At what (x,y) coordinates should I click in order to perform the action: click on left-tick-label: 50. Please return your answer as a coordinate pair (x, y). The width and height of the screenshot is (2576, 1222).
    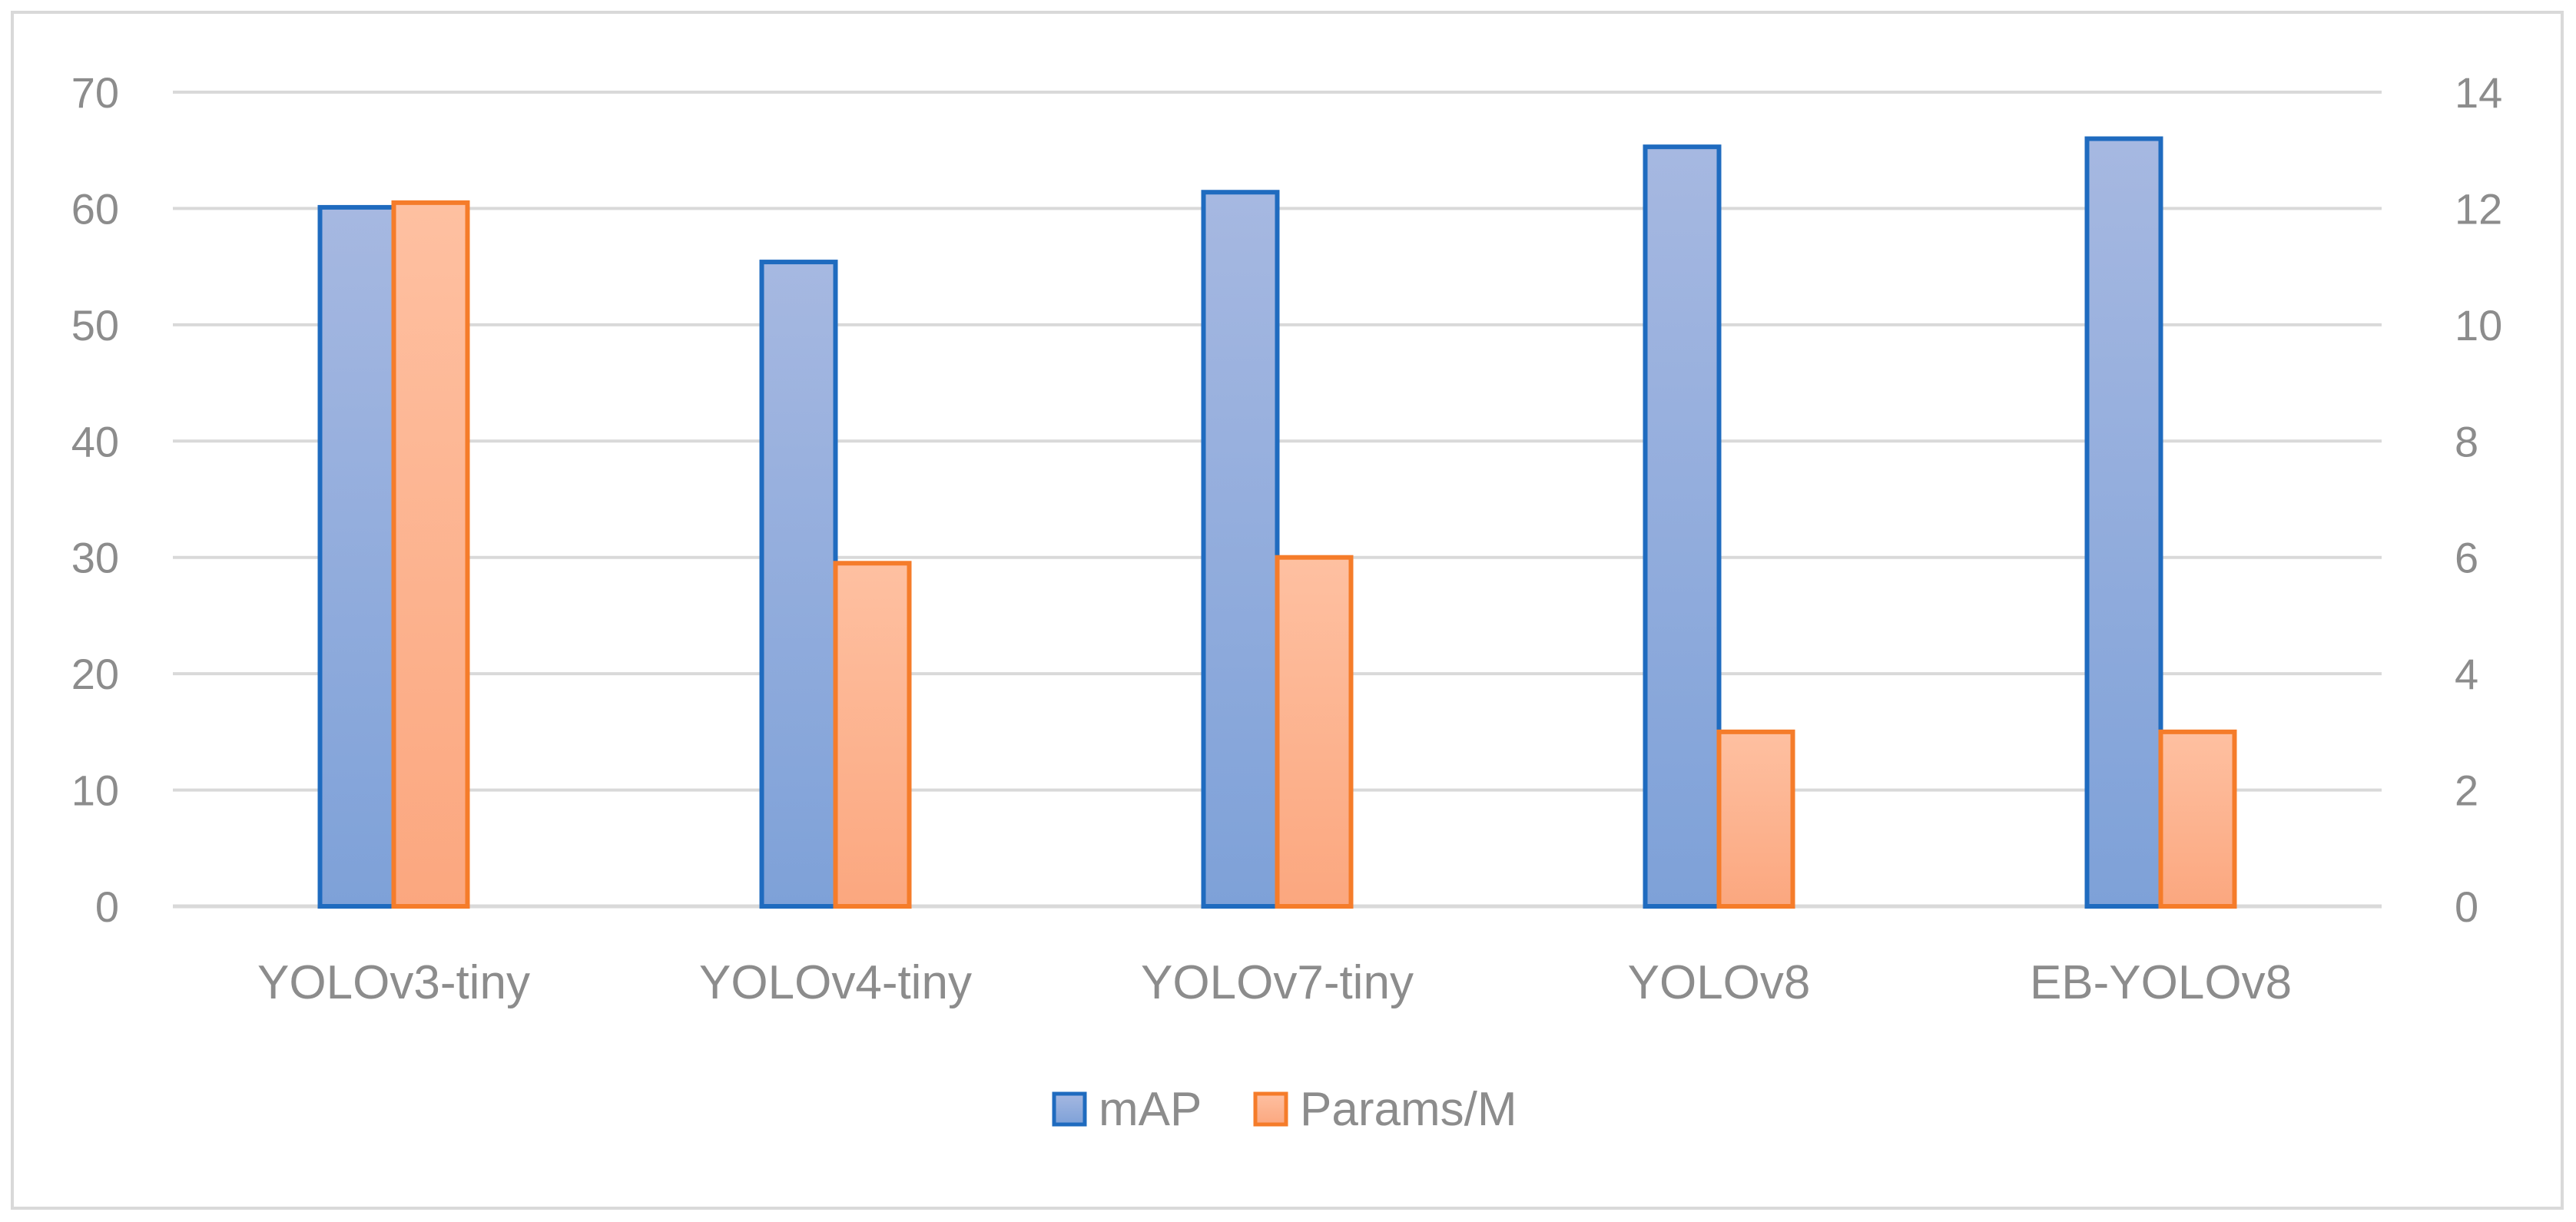
    Looking at the image, I should click on (95, 325).